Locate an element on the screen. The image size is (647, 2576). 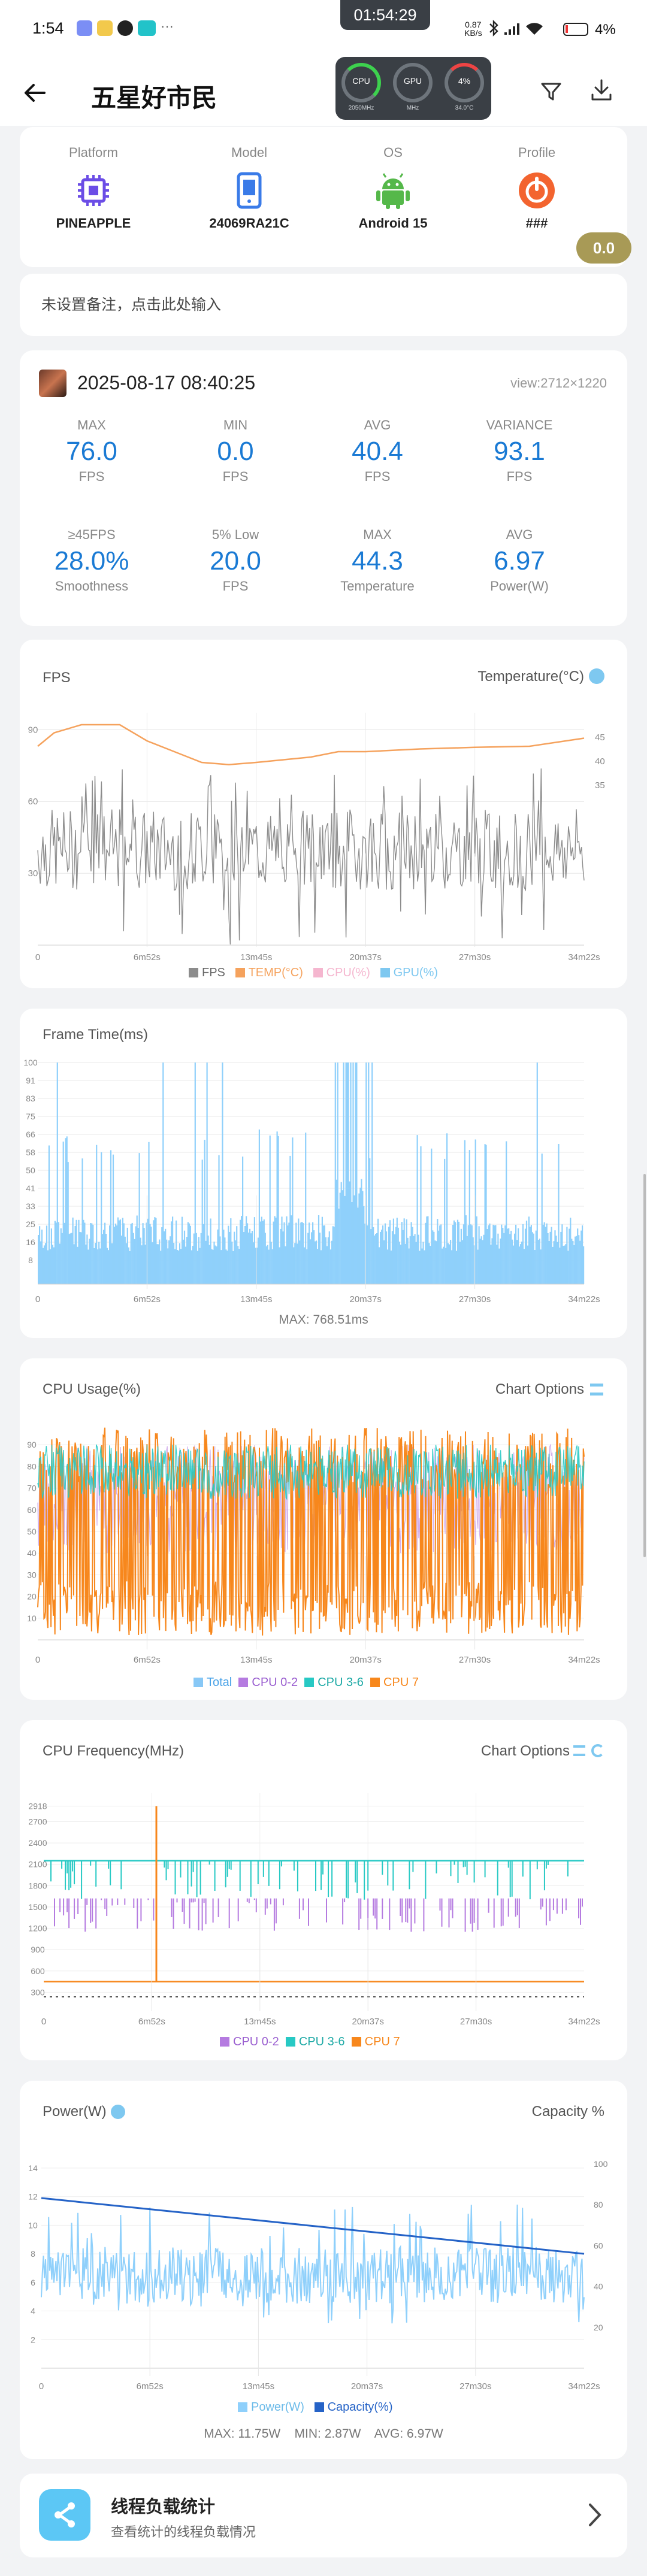
stat-title: MAX is located at coordinates (91, 424).